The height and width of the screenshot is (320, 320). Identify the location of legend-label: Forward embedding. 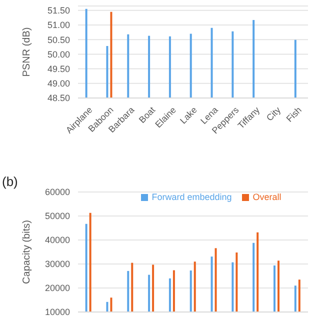
(192, 197).